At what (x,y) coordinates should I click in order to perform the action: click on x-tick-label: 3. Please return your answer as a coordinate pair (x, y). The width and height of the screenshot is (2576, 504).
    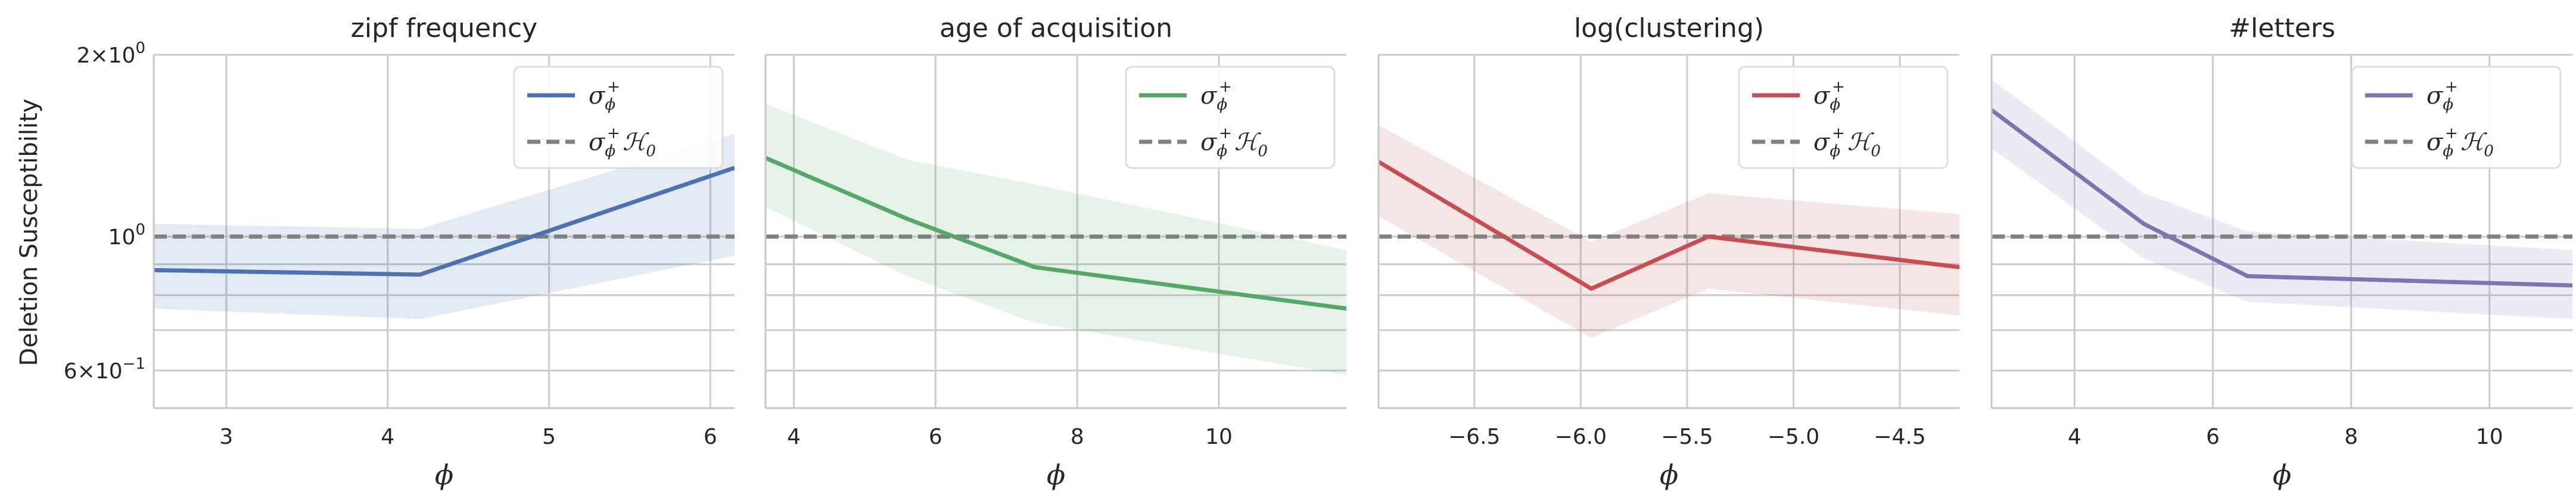
    Looking at the image, I should click on (226, 437).